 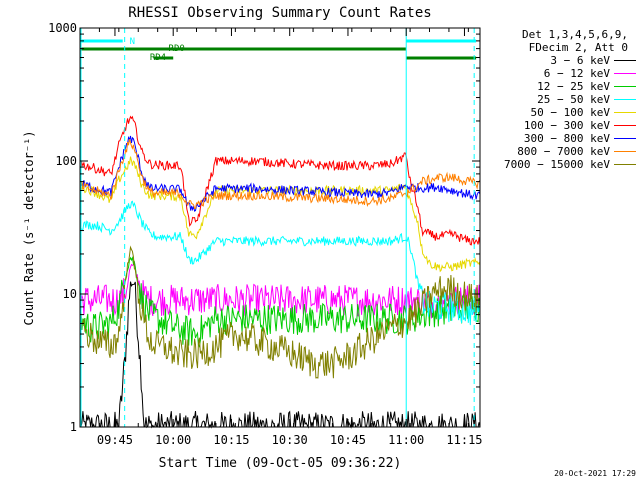 I want to click on x-tick-label: 10:00, so click(x=173, y=440).